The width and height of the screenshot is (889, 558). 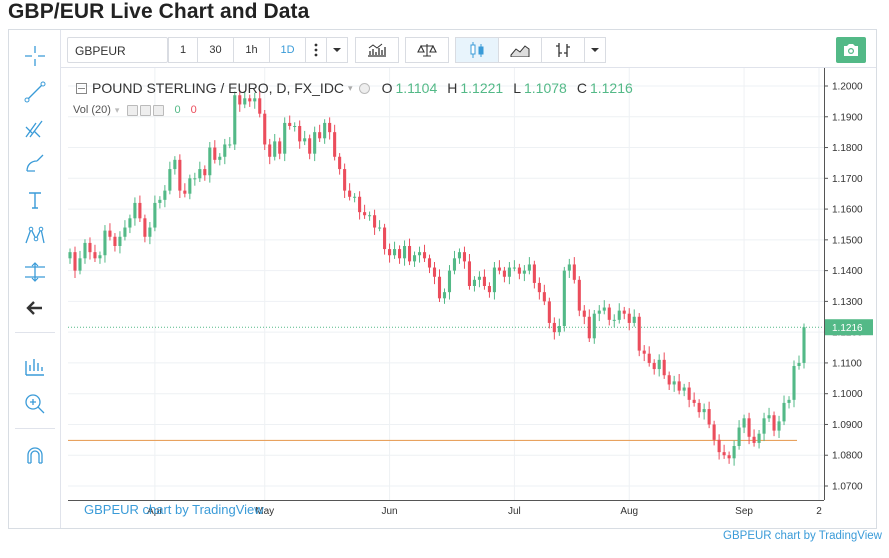 I want to click on last-price-badge, so click(x=849, y=327).